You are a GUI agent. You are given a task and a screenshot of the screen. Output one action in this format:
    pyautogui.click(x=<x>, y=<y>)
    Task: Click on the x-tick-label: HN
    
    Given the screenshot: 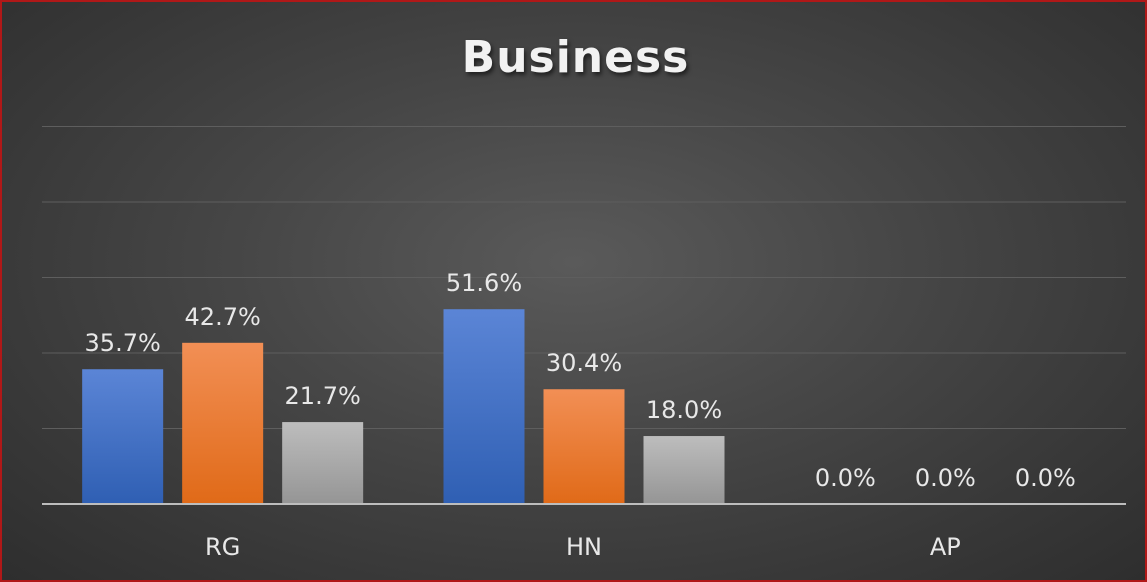 What is the action you would take?
    pyautogui.click(x=584, y=547)
    